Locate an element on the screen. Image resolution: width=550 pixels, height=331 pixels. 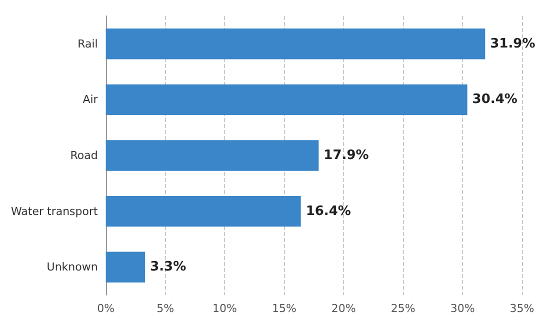
data-label: 3.3% is located at coordinates (168, 267).